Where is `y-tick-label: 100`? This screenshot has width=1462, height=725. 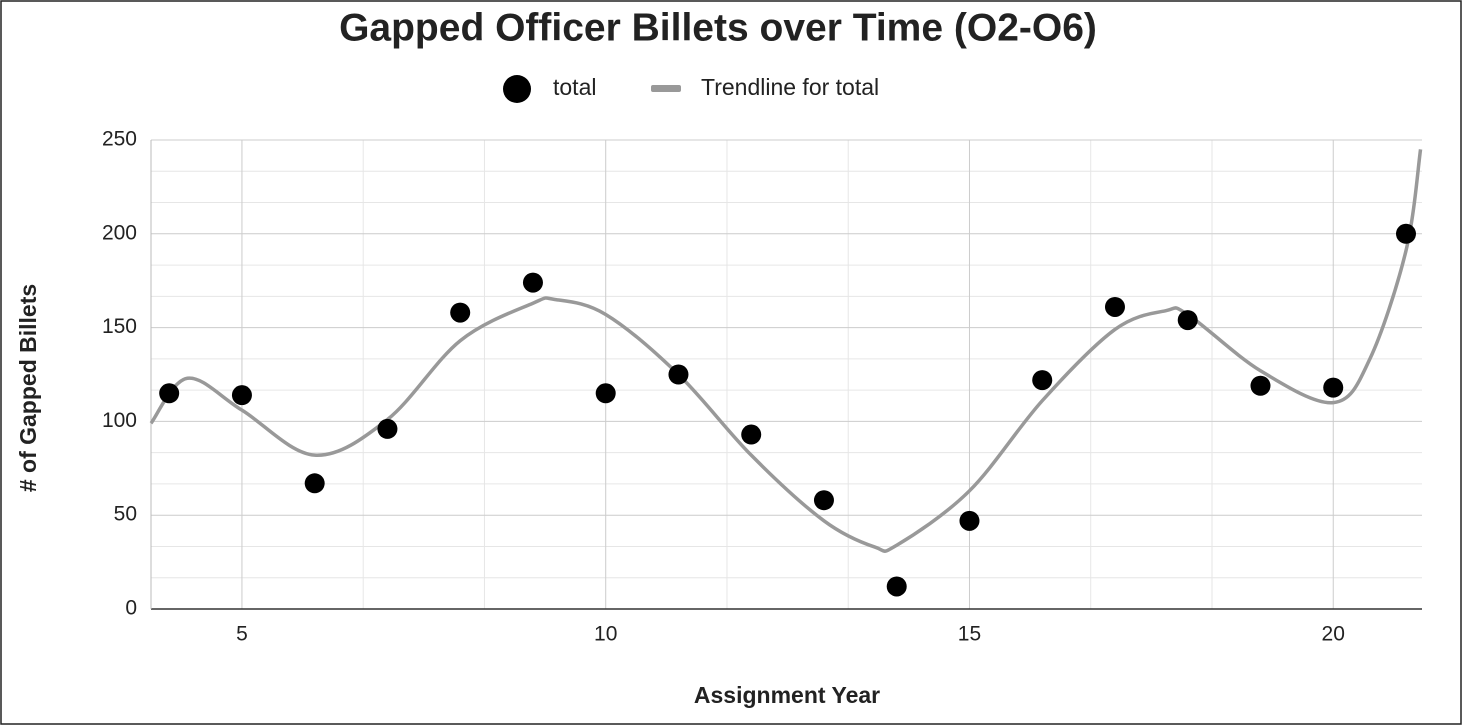 y-tick-label: 100 is located at coordinates (119, 420).